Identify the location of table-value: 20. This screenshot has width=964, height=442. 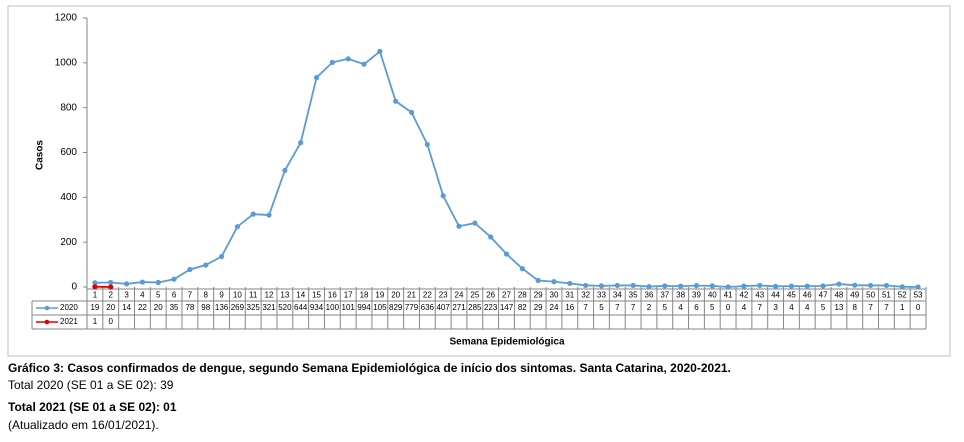
(110, 307).